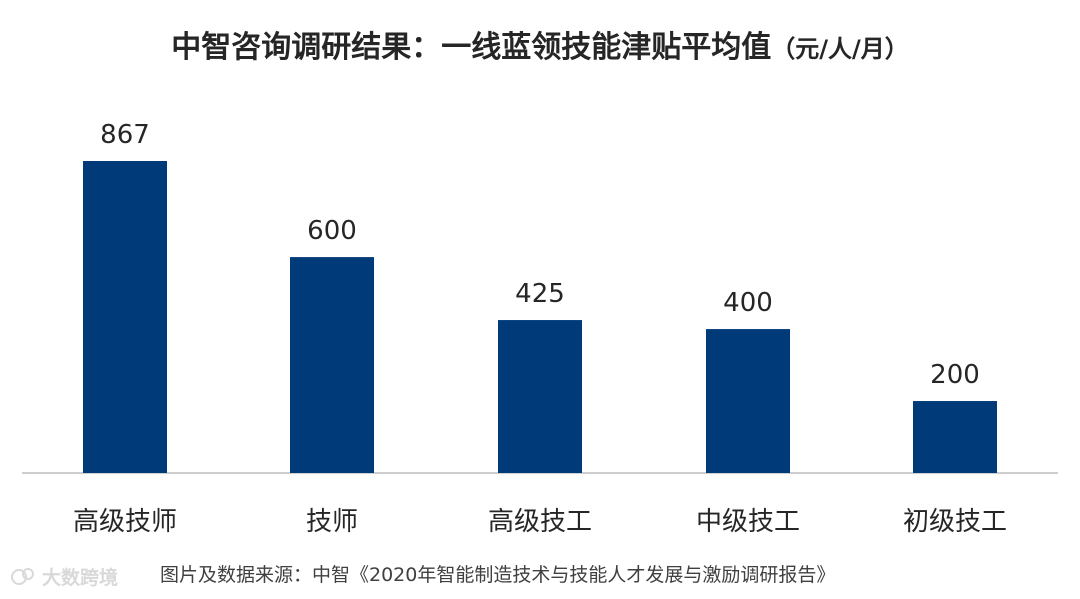 This screenshot has width=1080, height=599. I want to click on data-label-3: 425, so click(540, 294).